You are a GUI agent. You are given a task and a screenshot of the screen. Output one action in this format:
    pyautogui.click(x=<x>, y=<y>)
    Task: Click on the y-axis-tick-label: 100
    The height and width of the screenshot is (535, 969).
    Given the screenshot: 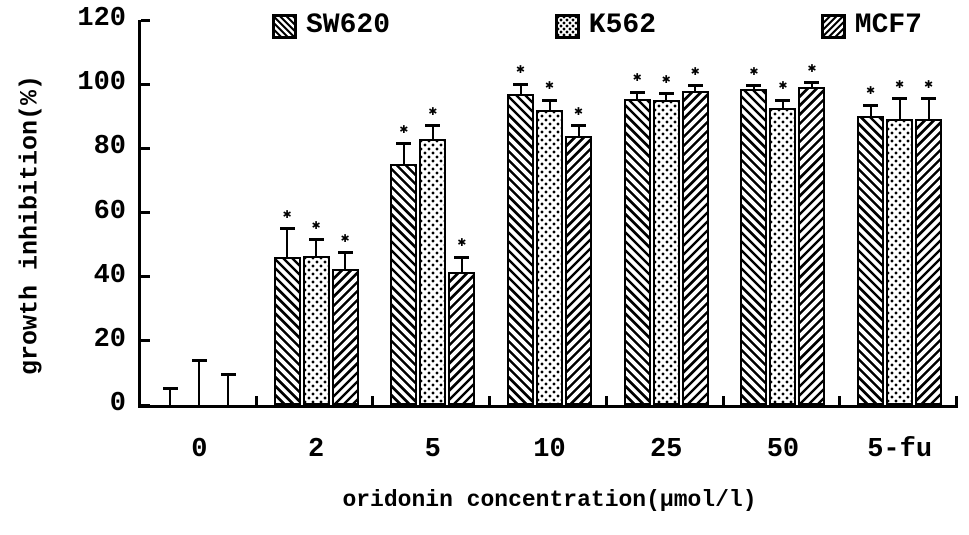 What is the action you would take?
    pyautogui.click(x=101, y=83)
    